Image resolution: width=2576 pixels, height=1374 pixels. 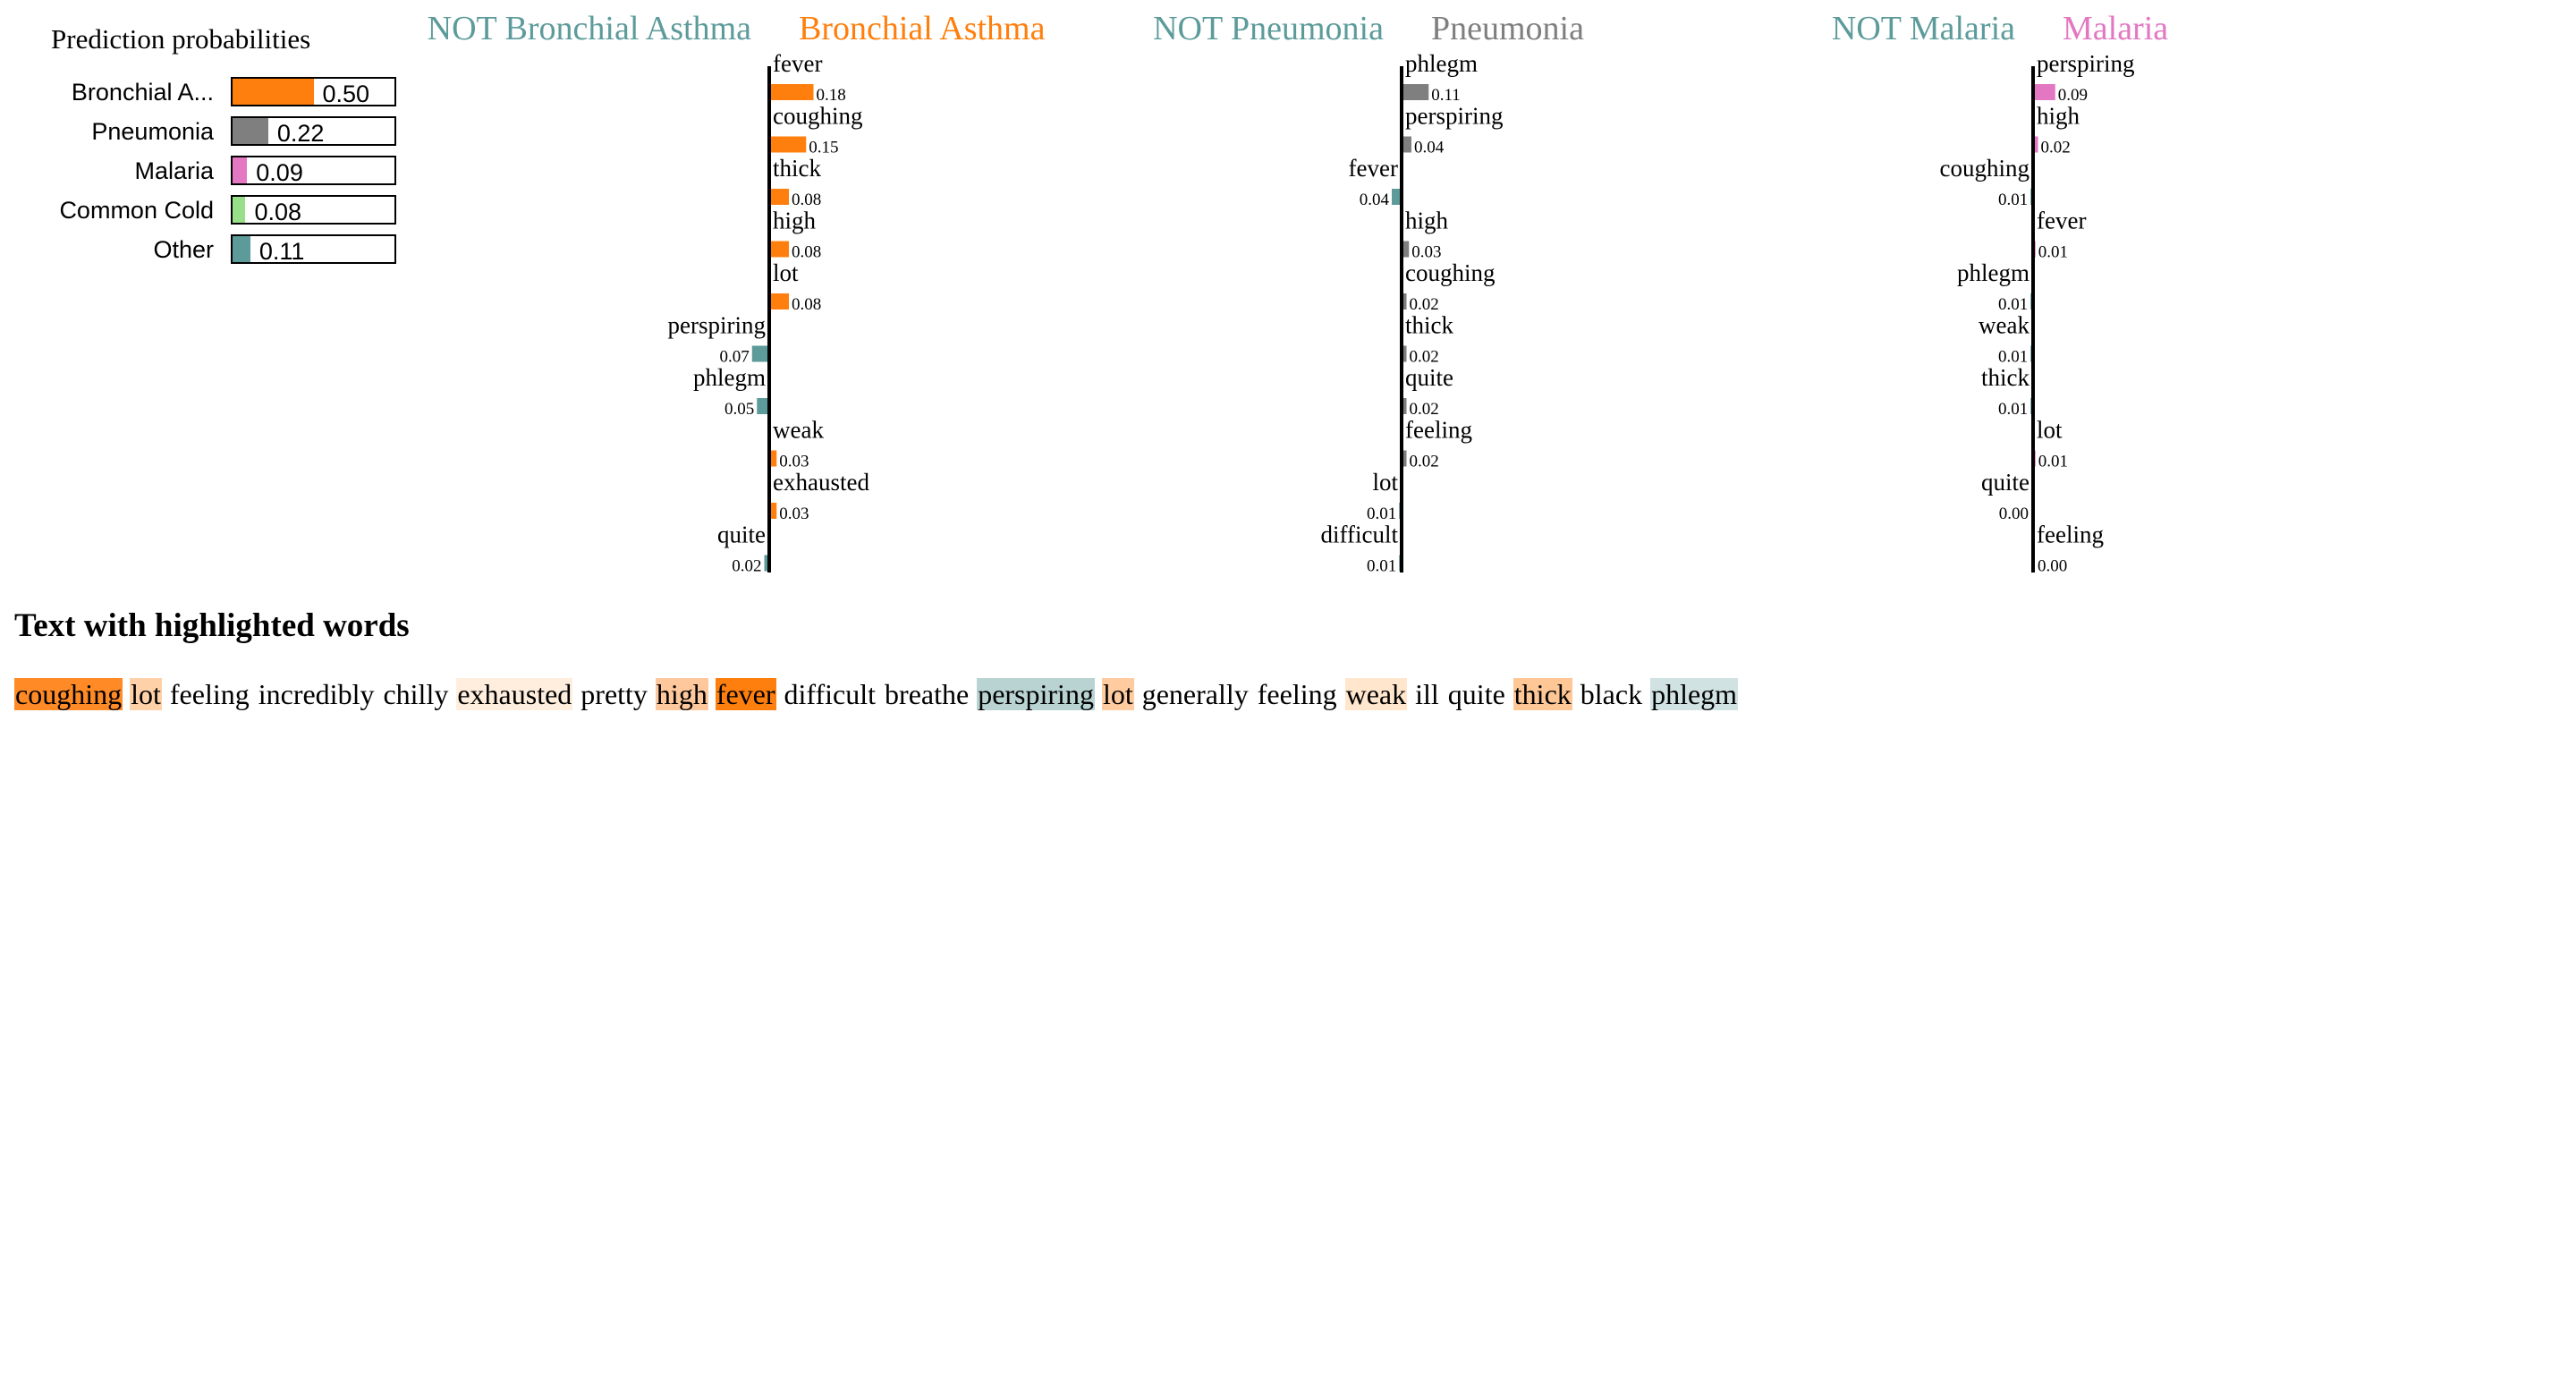 What do you see at coordinates (346, 94) in the screenshot?
I see `probability-value: 0.50` at bounding box center [346, 94].